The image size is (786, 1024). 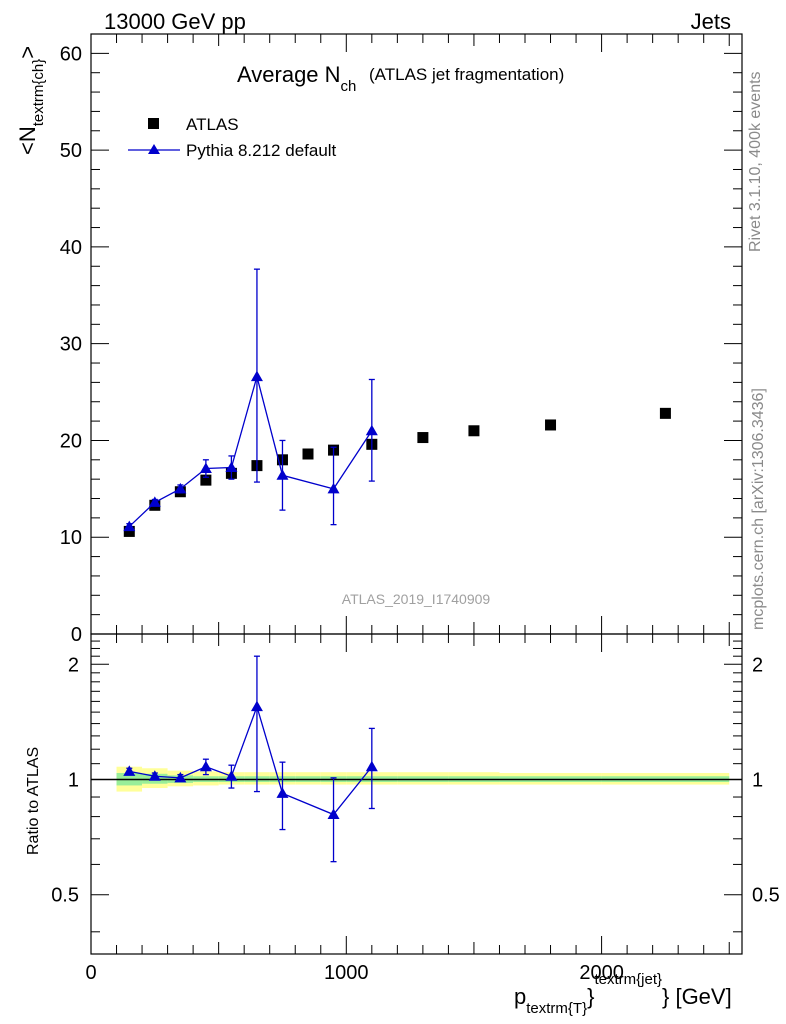 I want to click on rivet-annotation: Rivet 3.1.10, 400k events, so click(x=755, y=161).